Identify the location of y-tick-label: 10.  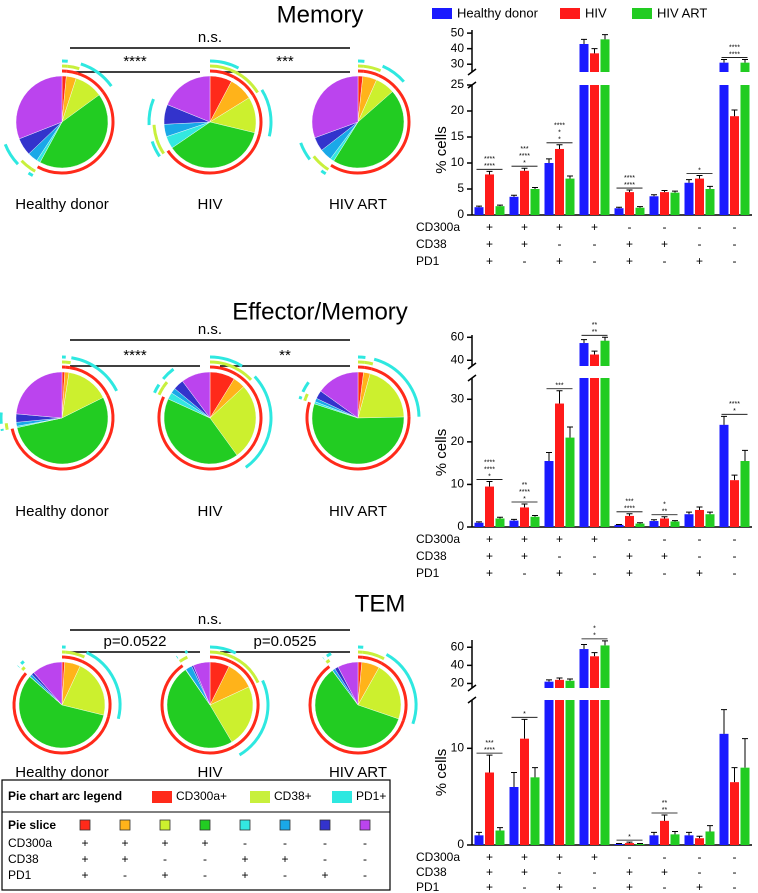
(458, 162).